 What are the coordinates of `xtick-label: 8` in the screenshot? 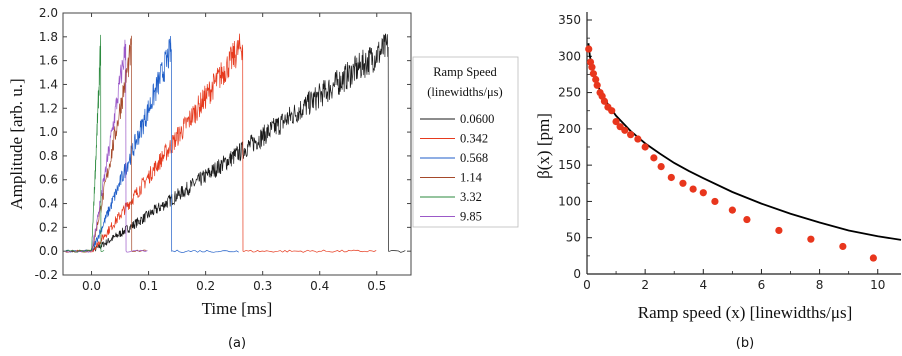 It's located at (820, 285).